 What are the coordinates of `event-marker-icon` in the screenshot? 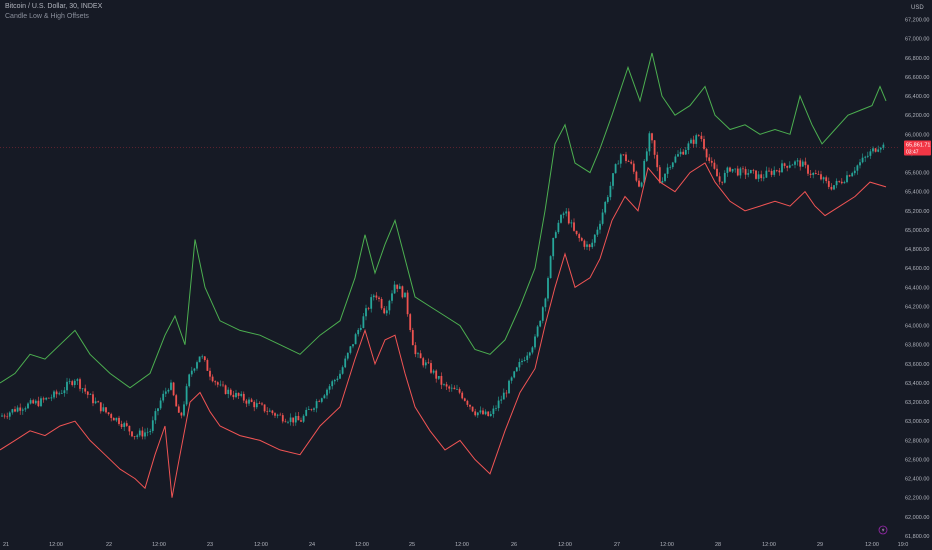 It's located at (883, 530).